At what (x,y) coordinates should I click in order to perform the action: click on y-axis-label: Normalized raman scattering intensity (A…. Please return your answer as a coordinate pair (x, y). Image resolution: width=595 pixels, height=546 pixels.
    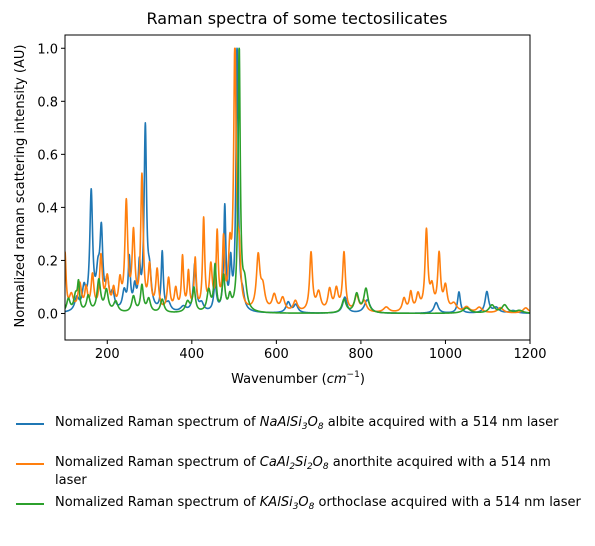
    Looking at the image, I should click on (20, 186).